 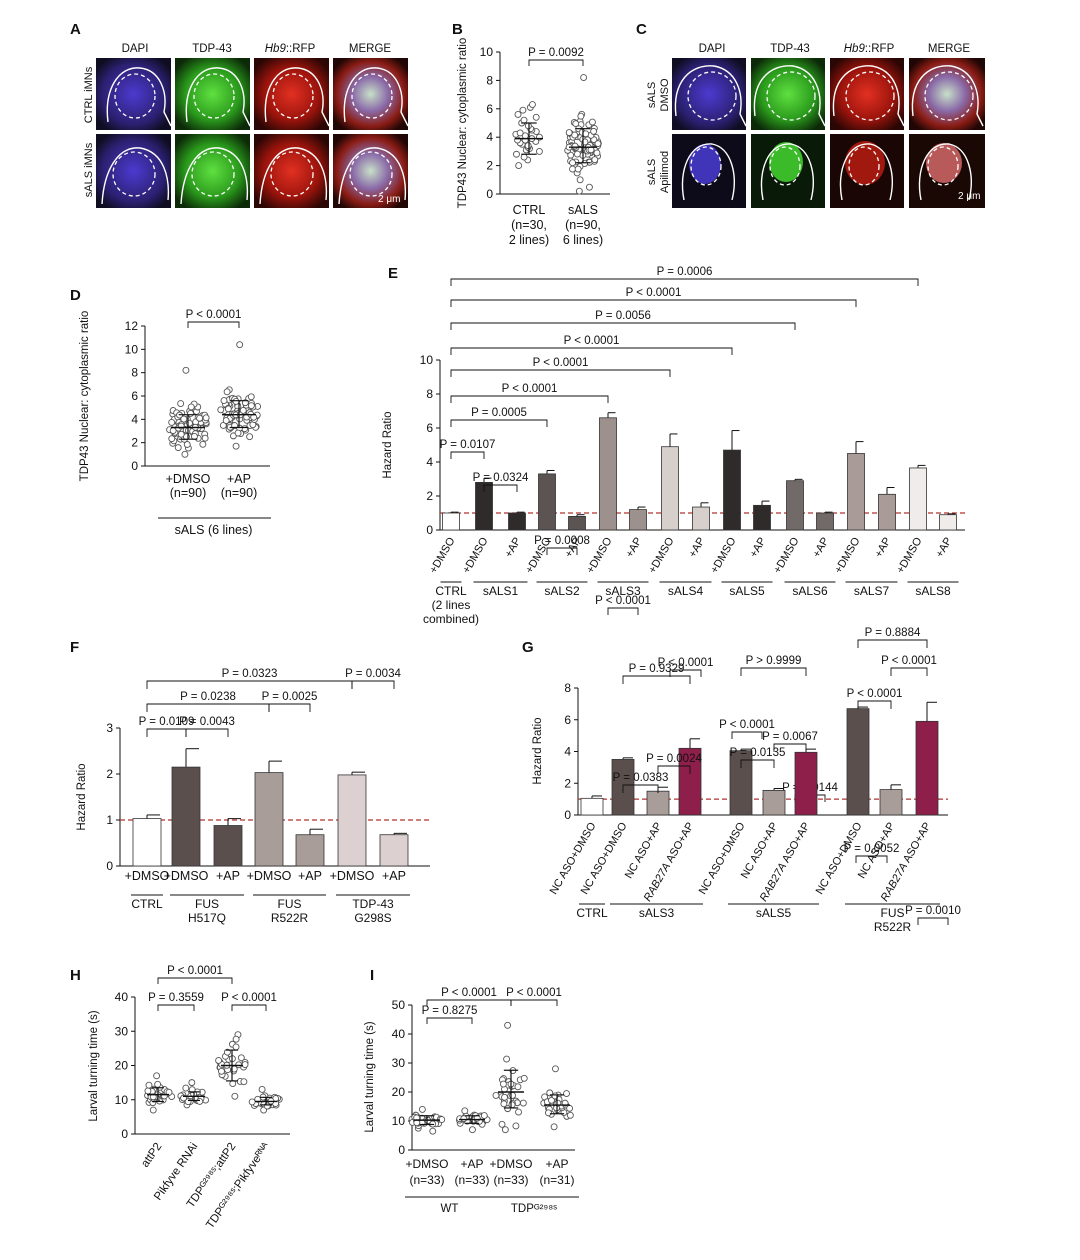 I want to click on x-group-label: sALS4, so click(x=686, y=591).